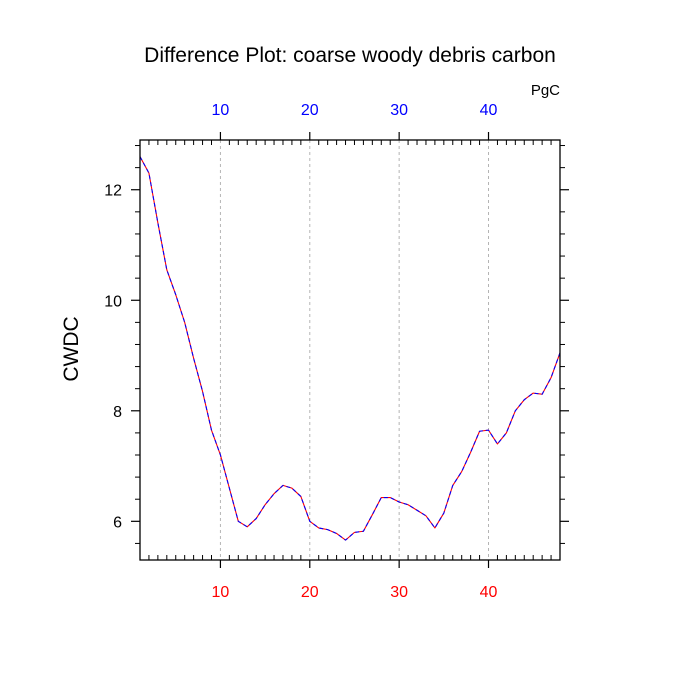 The height and width of the screenshot is (700, 700). I want to click on y-tick-label: 12, so click(113, 191).